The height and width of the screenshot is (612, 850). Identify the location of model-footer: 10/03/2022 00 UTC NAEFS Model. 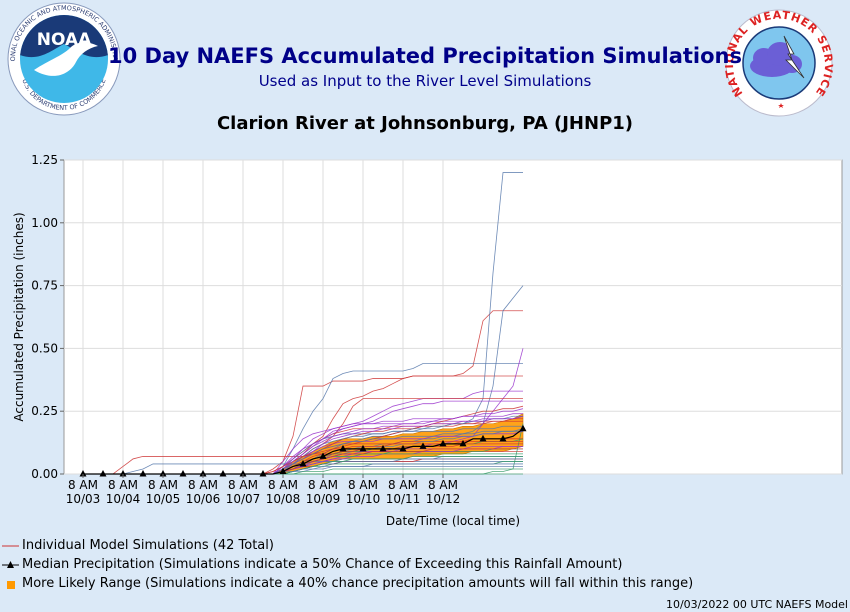
(756, 604).